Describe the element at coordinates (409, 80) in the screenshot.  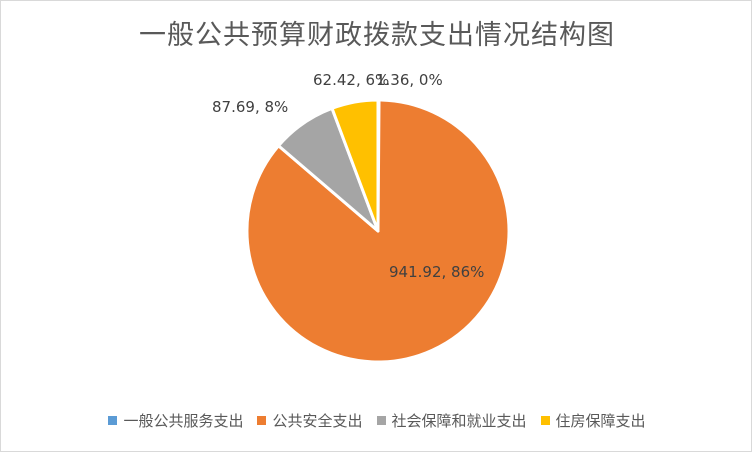
I see `data-label-general-public-services: 1.36, 0%` at that location.